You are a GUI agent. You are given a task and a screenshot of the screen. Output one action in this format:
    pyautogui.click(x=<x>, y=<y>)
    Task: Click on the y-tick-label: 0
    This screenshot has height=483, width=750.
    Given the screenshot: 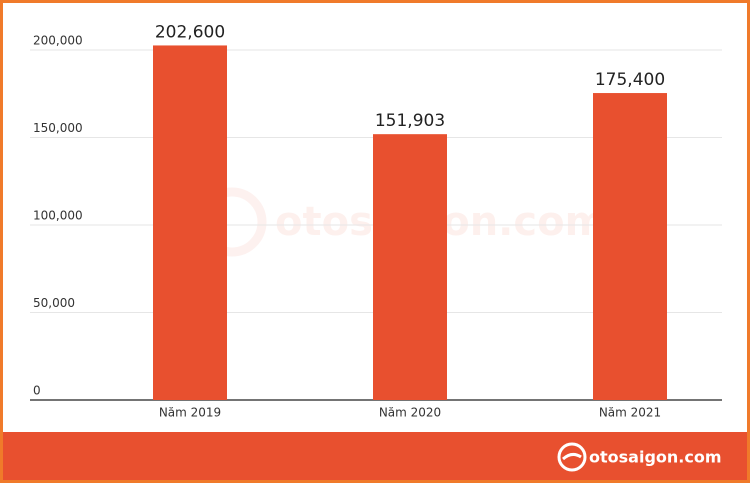 What is the action you would take?
    pyautogui.click(x=37, y=391)
    